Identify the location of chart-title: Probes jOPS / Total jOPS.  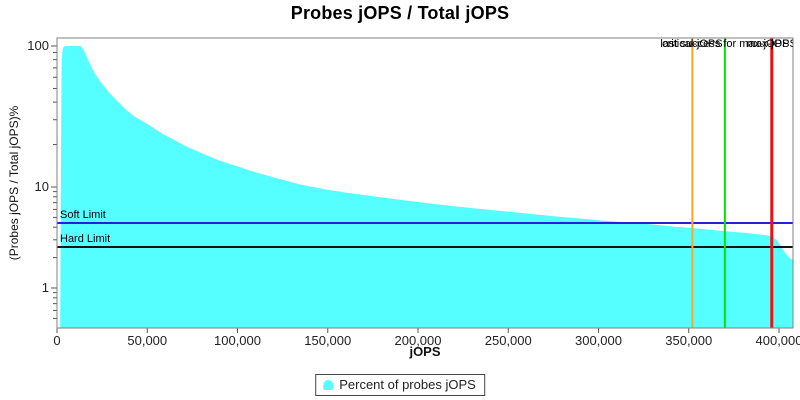
(400, 13).